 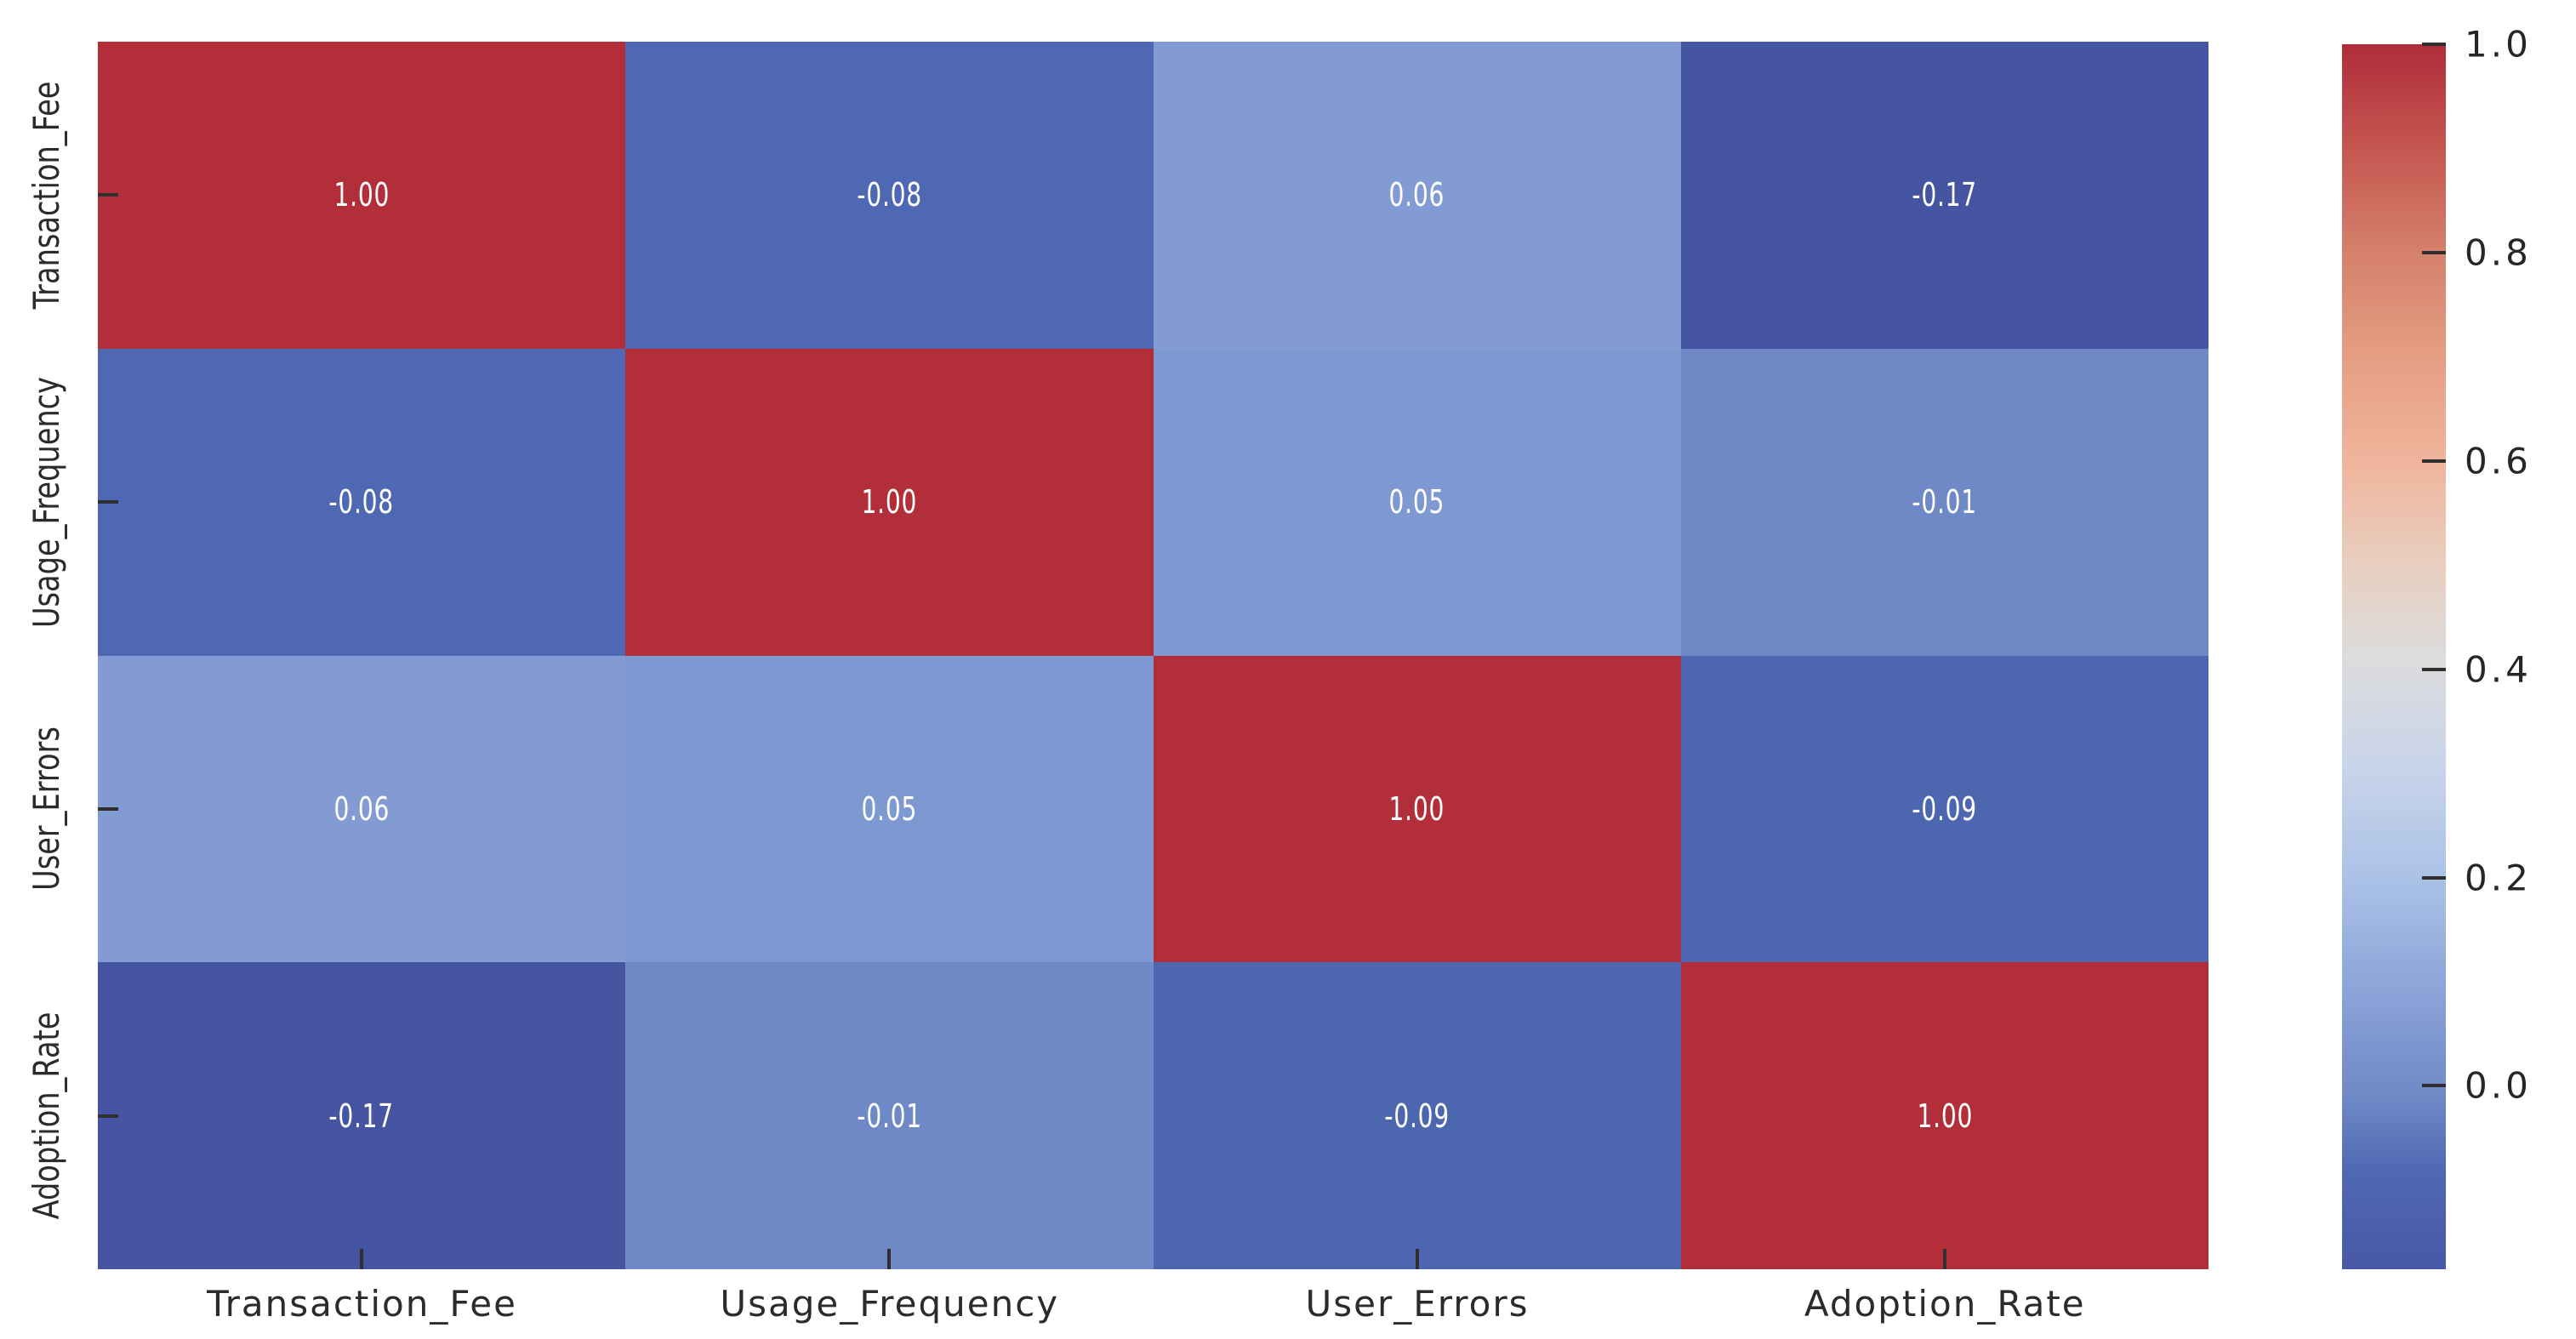 What do you see at coordinates (2498, 669) in the screenshot?
I see `colorbar-tick-label: 0.4` at bounding box center [2498, 669].